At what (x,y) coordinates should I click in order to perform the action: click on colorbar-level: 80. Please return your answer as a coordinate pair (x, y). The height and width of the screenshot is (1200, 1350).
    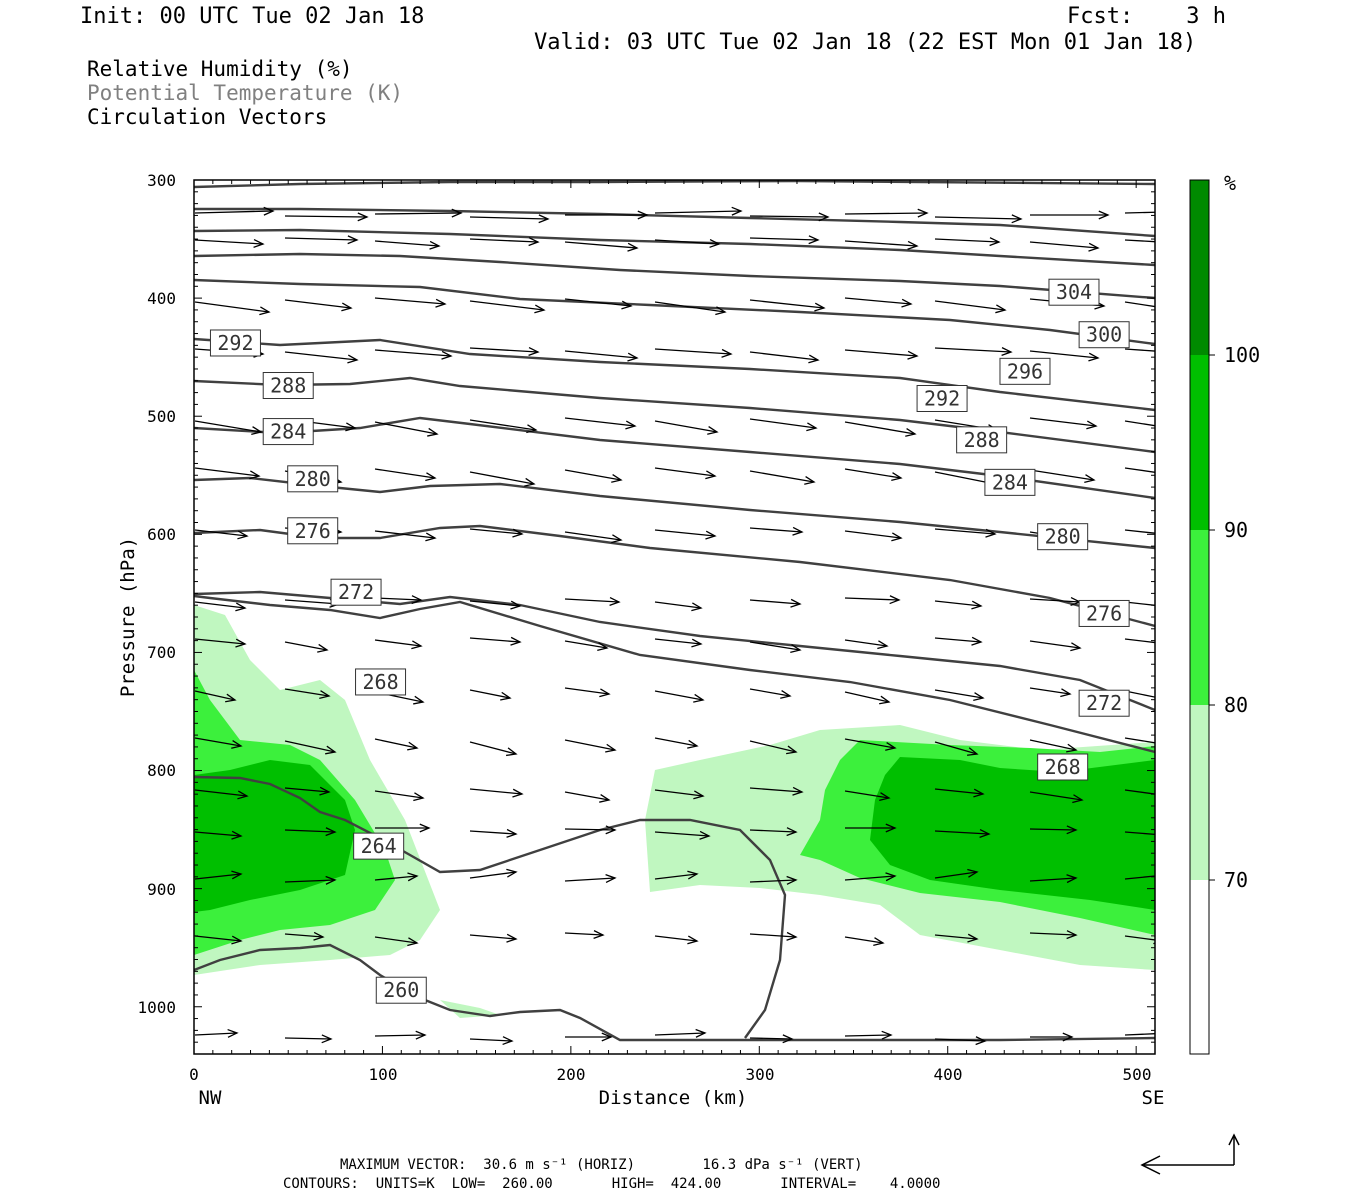
    Looking at the image, I should click on (1236, 705).